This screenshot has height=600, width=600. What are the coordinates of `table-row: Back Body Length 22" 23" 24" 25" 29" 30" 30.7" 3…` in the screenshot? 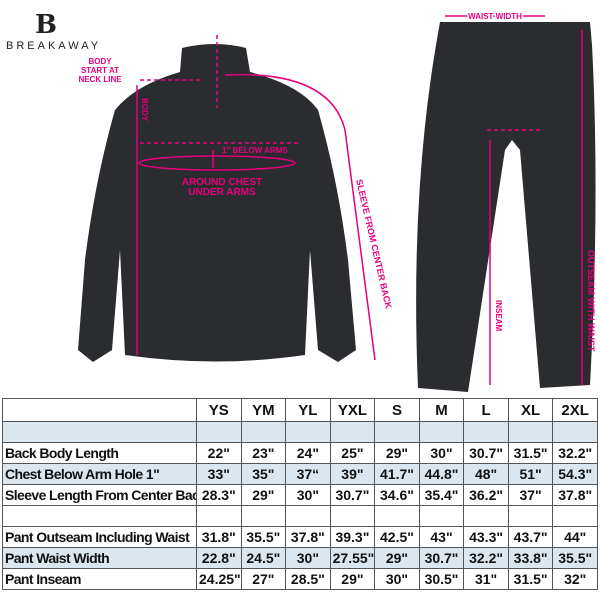 It's located at (300, 453).